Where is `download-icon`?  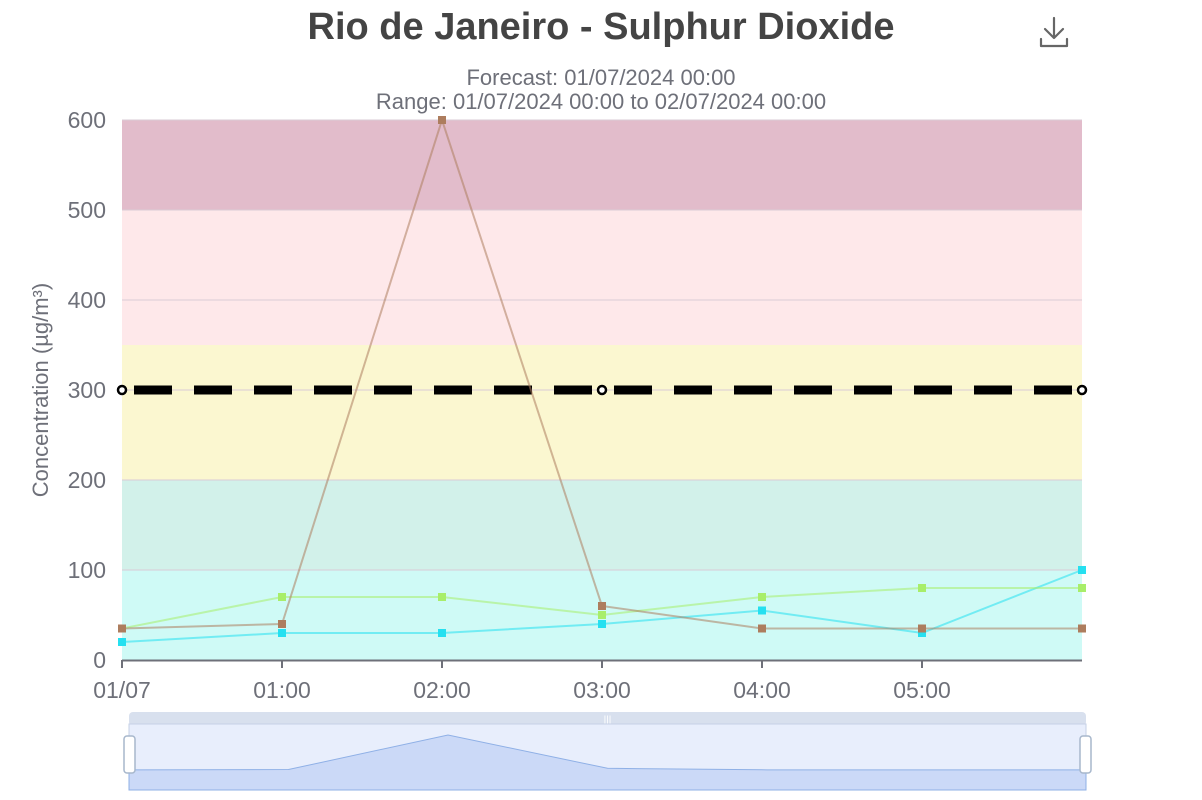 download-icon is located at coordinates (1054, 32).